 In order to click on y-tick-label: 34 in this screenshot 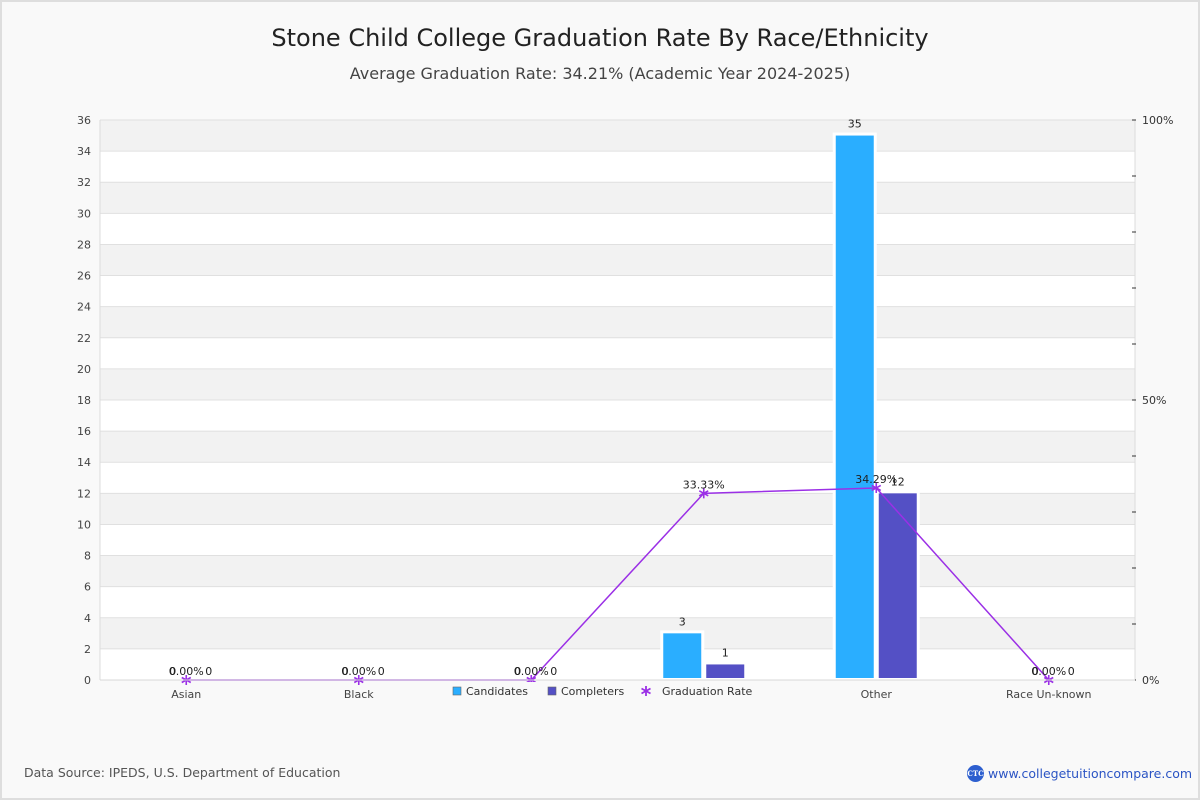, I will do `click(84, 151)`.